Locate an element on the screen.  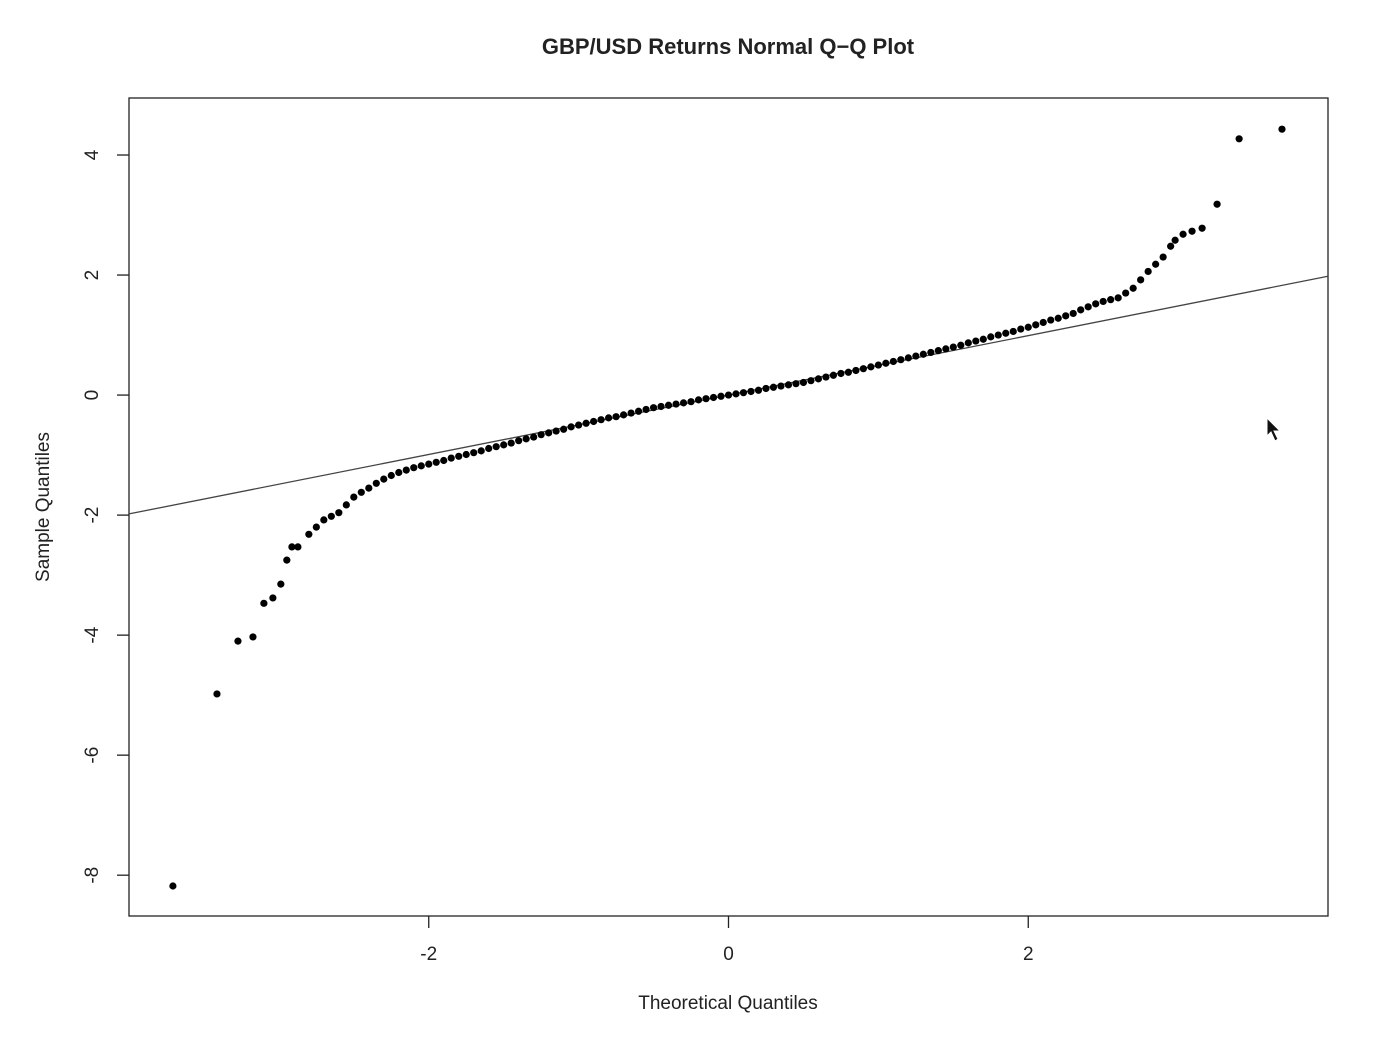
x-tick-label: -2 is located at coordinates (428, 954).